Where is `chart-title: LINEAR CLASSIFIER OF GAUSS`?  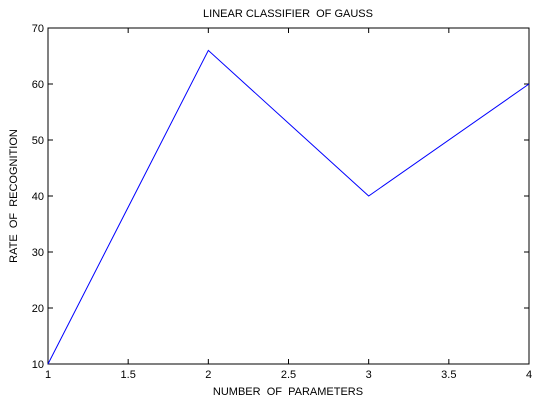
chart-title: LINEAR CLASSIFIER OF GAUSS is located at coordinates (288, 14).